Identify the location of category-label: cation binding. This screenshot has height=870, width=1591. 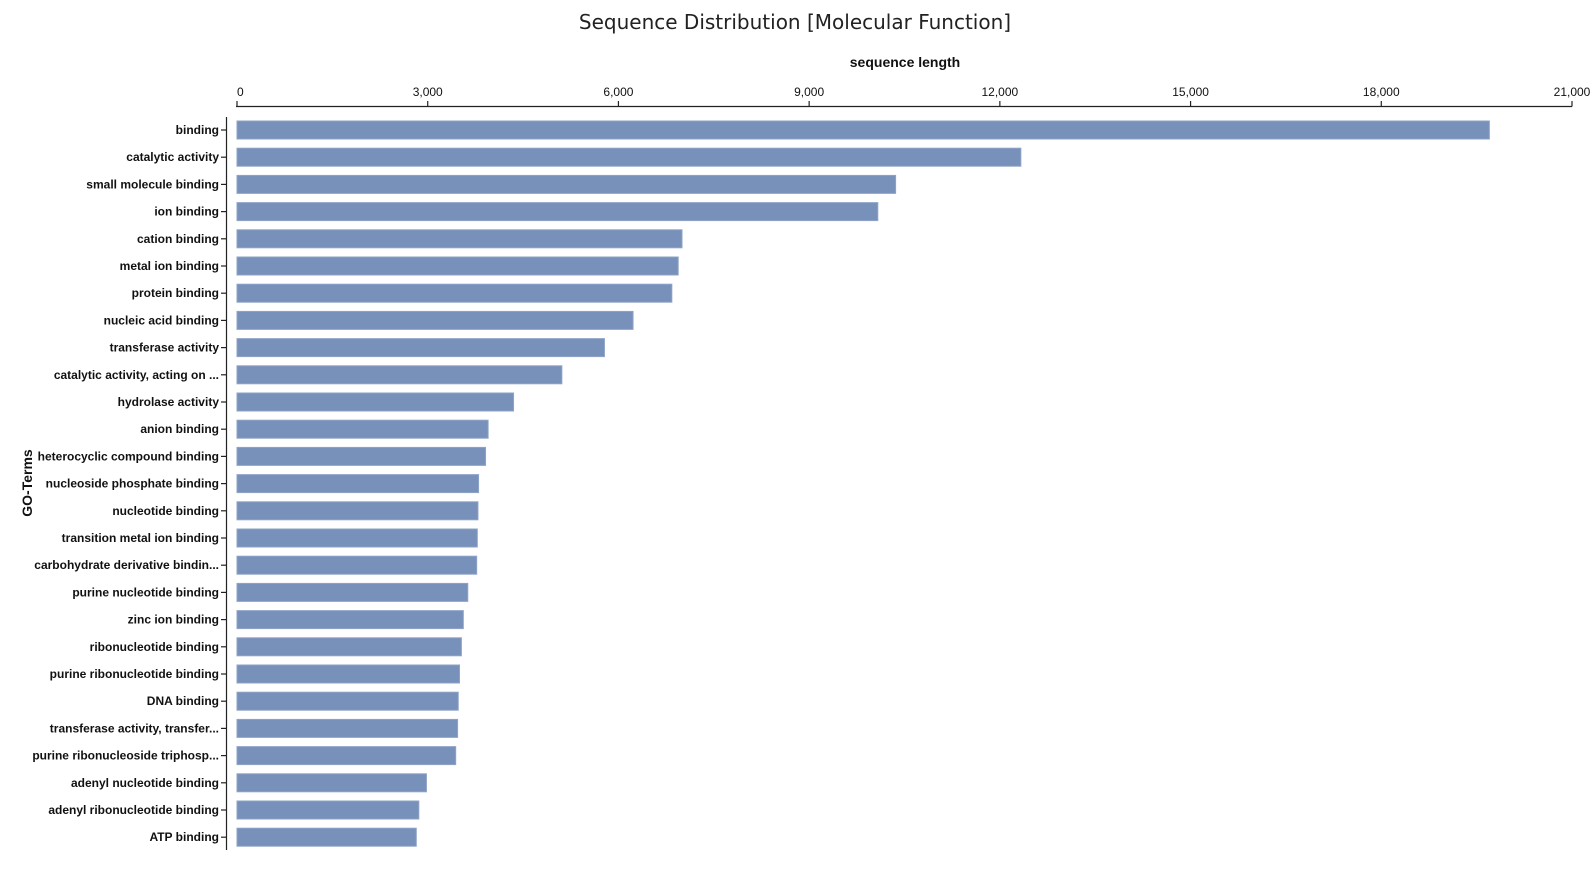
(178, 239).